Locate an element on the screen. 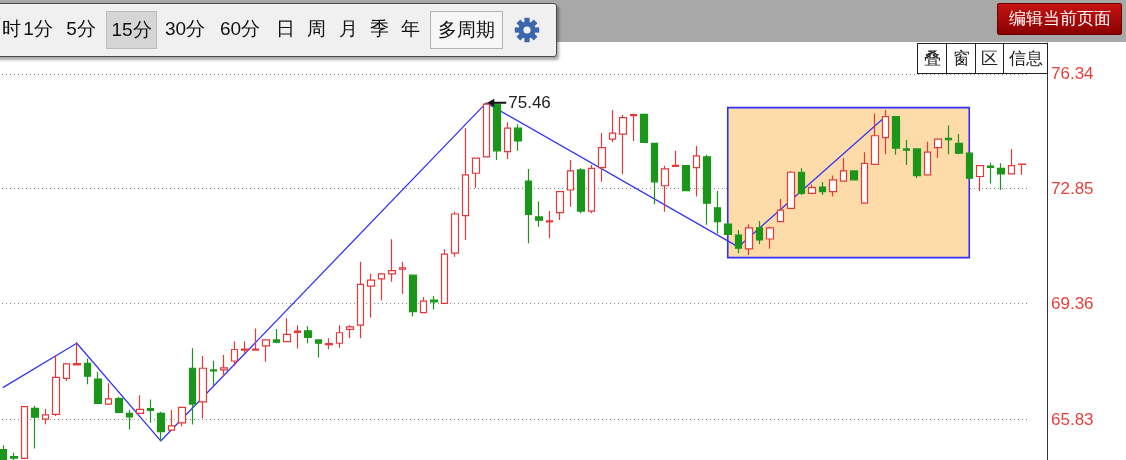 Image resolution: width=1126 pixels, height=460 pixels. y-tick-label: 69.36 is located at coordinates (1072, 303).